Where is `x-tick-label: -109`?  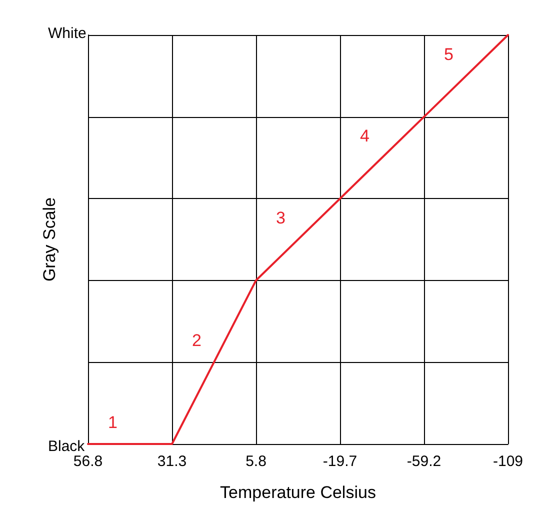 x-tick-label: -109 is located at coordinates (508, 461).